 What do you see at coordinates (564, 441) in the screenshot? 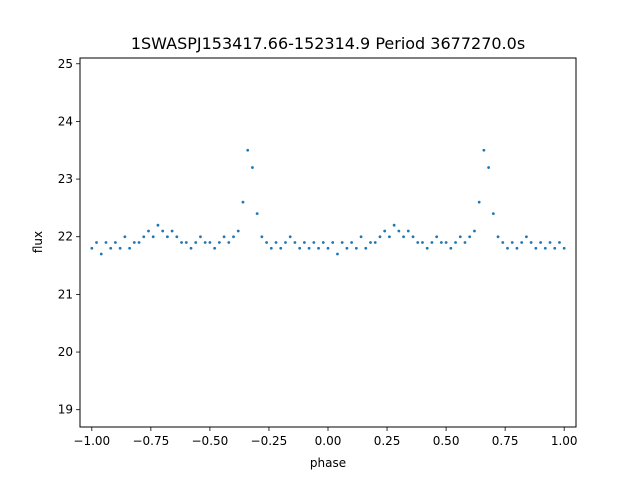
I see `x-tick-label: 1.00` at bounding box center [564, 441].